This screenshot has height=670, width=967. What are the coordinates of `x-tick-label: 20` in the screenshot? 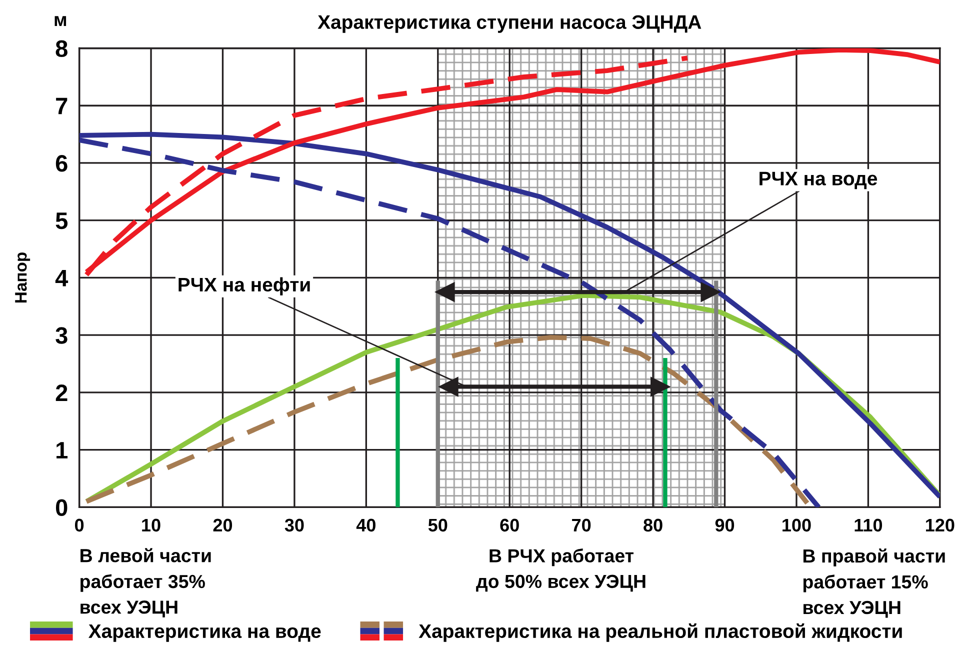 It's located at (222, 525).